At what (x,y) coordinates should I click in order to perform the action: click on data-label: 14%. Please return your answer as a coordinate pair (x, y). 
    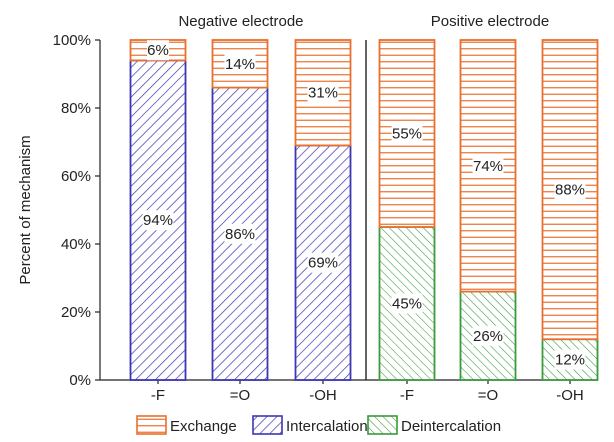
    Looking at the image, I should click on (240, 64).